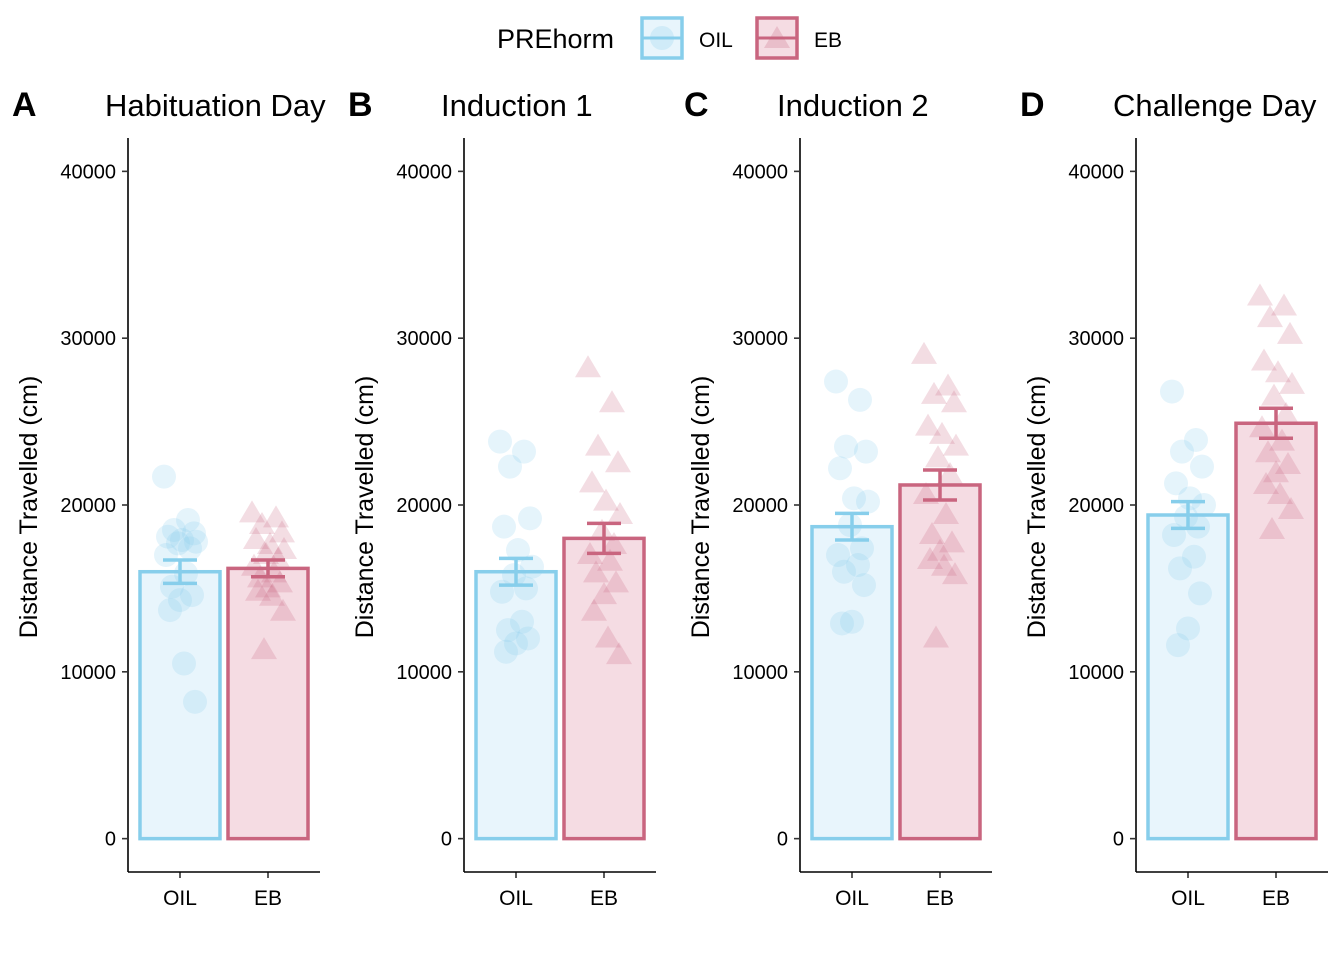 The width and height of the screenshot is (1344, 960). What do you see at coordinates (1032, 105) in the screenshot?
I see `panel-tag: D` at bounding box center [1032, 105].